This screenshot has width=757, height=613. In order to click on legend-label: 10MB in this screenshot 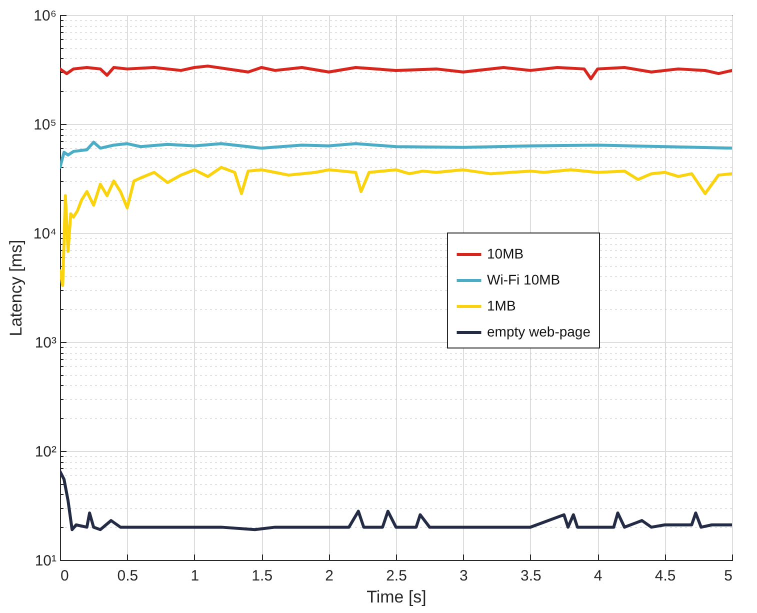, I will do `click(505, 254)`.